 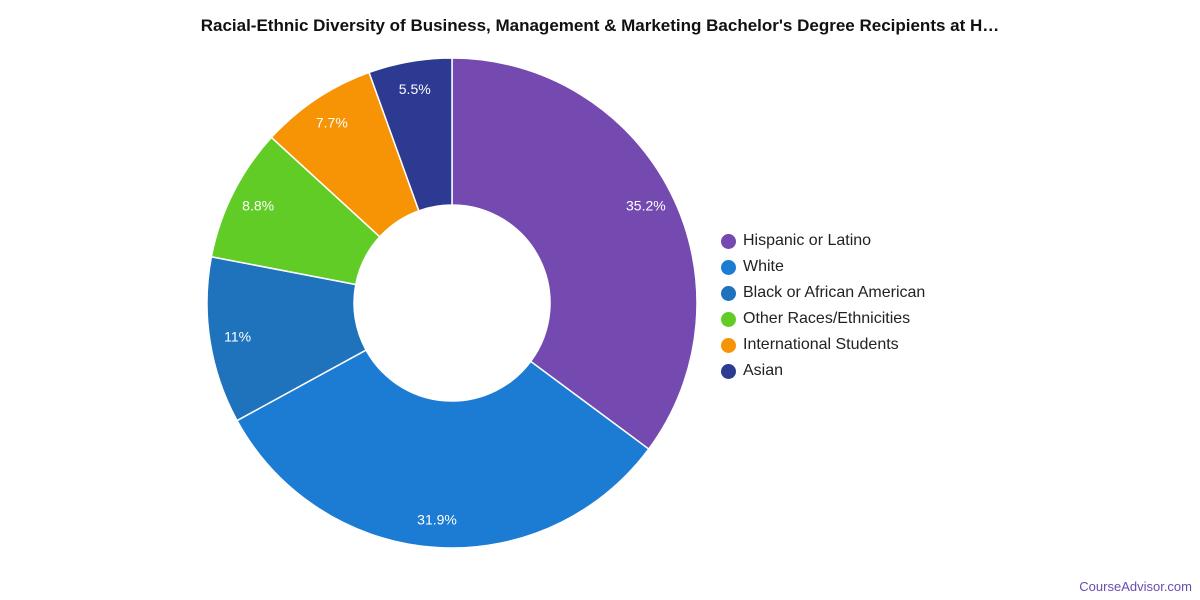 I want to click on legend-item: Black or African American, so click(x=823, y=293).